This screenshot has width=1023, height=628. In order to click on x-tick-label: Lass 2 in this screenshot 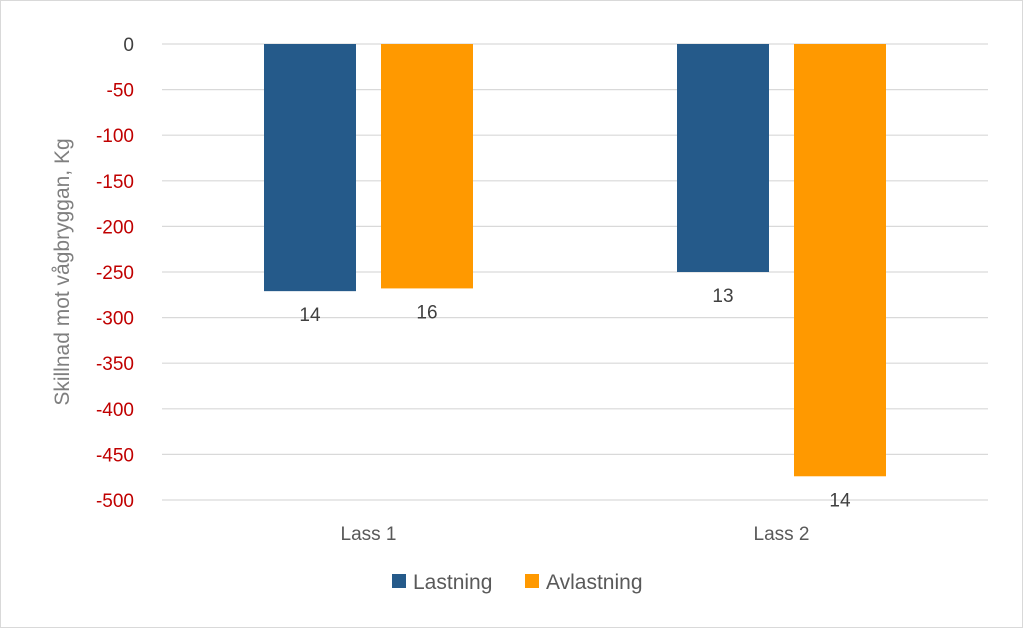, I will do `click(782, 534)`.